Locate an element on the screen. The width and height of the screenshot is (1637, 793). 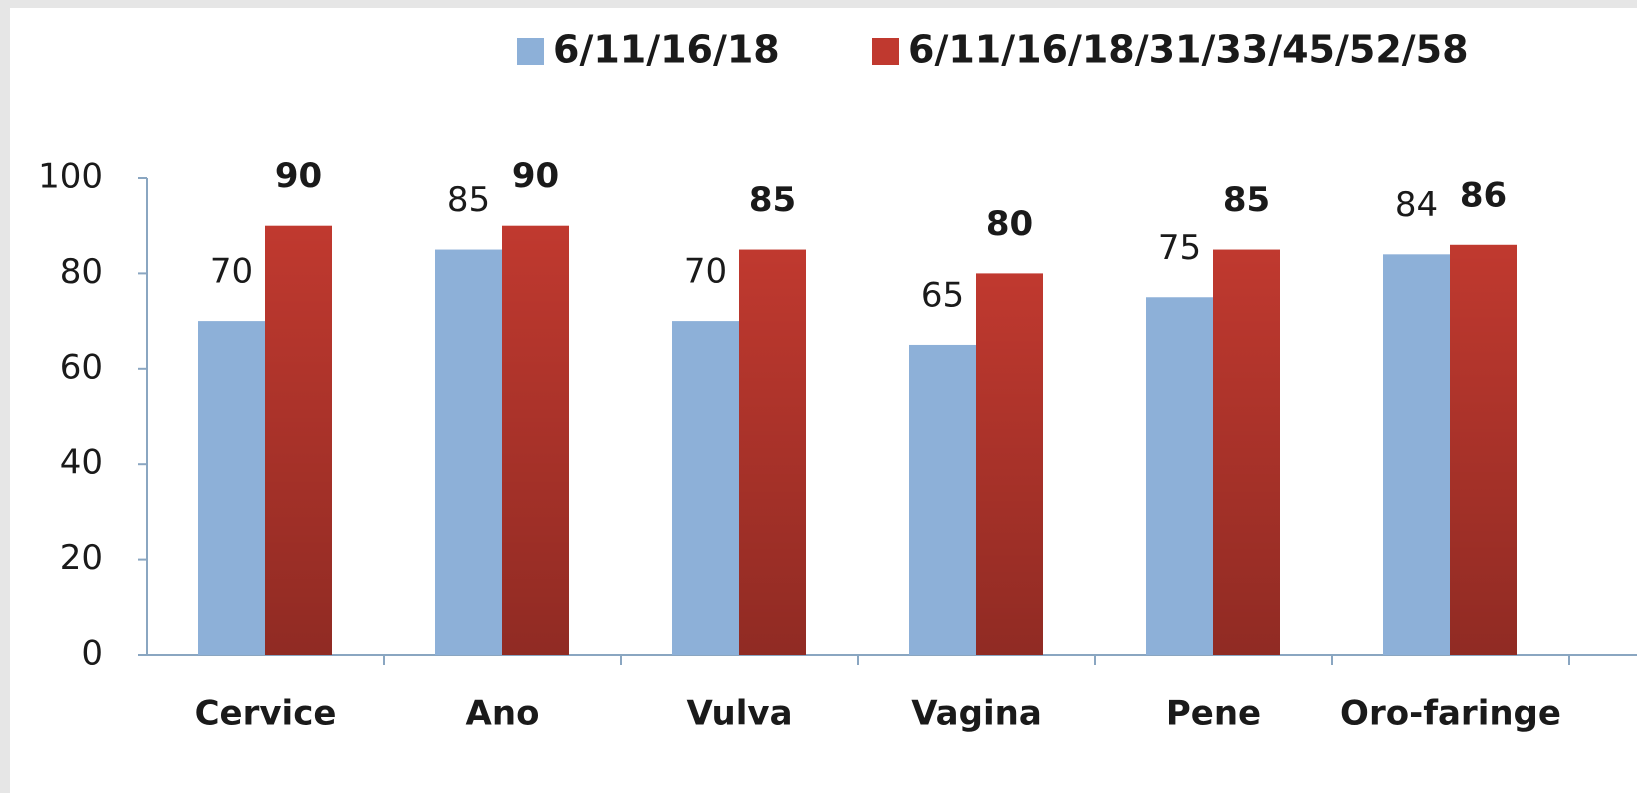
y-tick-label: 80 is located at coordinates (81, 272).